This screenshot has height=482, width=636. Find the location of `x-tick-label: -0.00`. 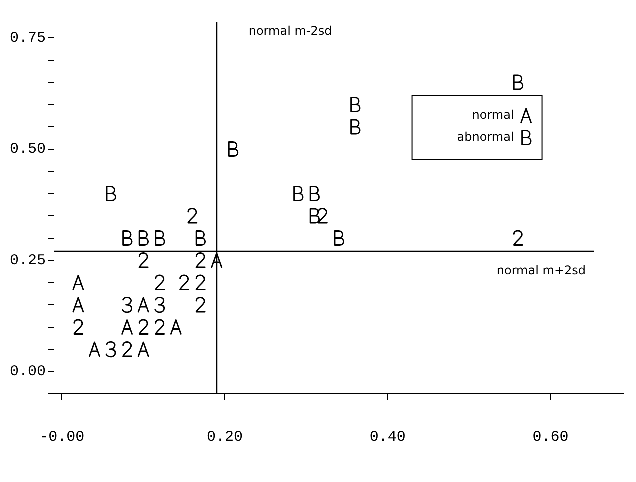

x-tick-label: -0.00 is located at coordinates (62, 437).